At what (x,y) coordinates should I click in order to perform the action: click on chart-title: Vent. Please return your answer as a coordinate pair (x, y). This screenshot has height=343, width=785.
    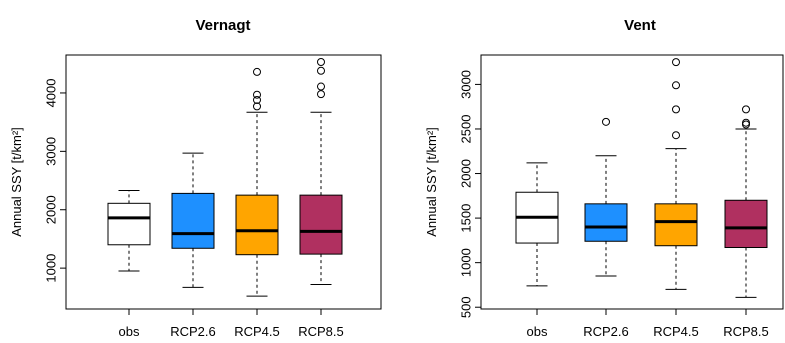
    Looking at the image, I should click on (640, 25).